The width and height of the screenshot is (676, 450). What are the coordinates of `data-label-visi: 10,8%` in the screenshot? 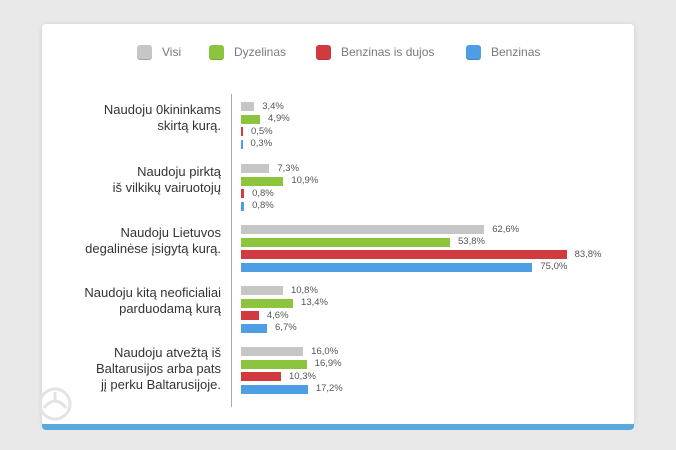 It's located at (304, 290).